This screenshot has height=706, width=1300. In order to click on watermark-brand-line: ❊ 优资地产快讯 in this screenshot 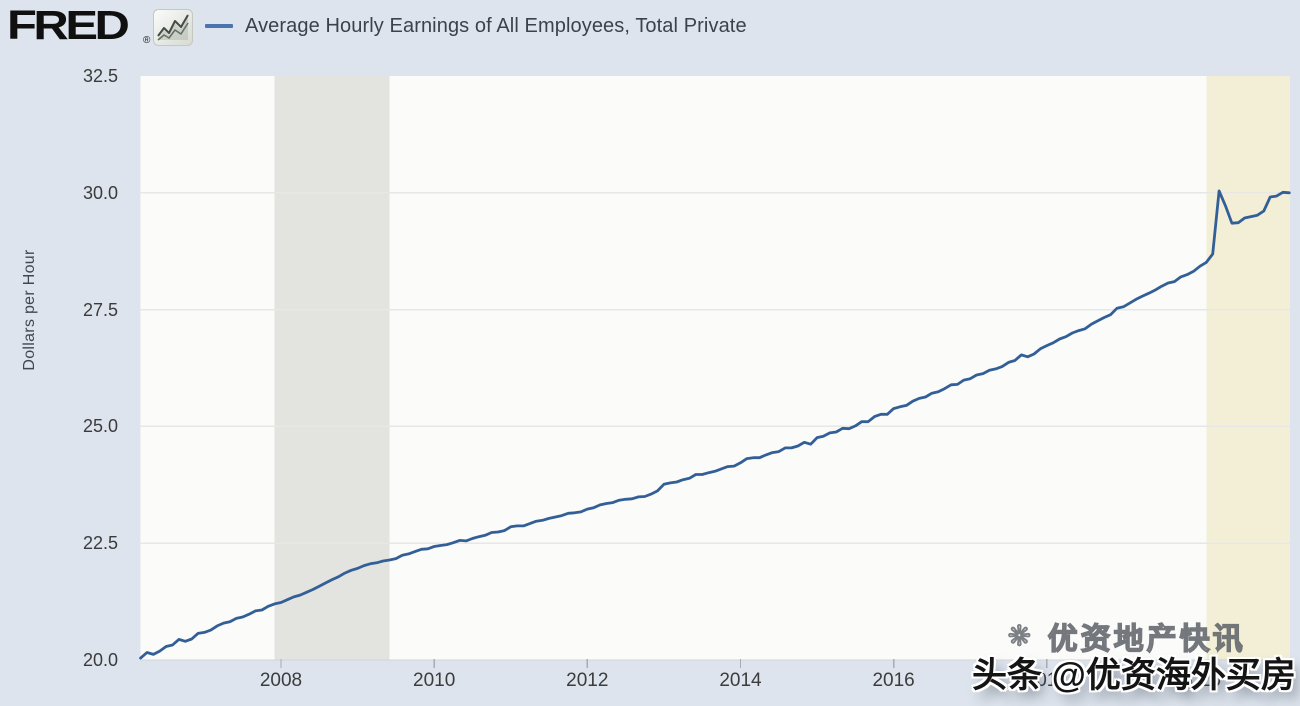, I will do `click(1127, 636)`.